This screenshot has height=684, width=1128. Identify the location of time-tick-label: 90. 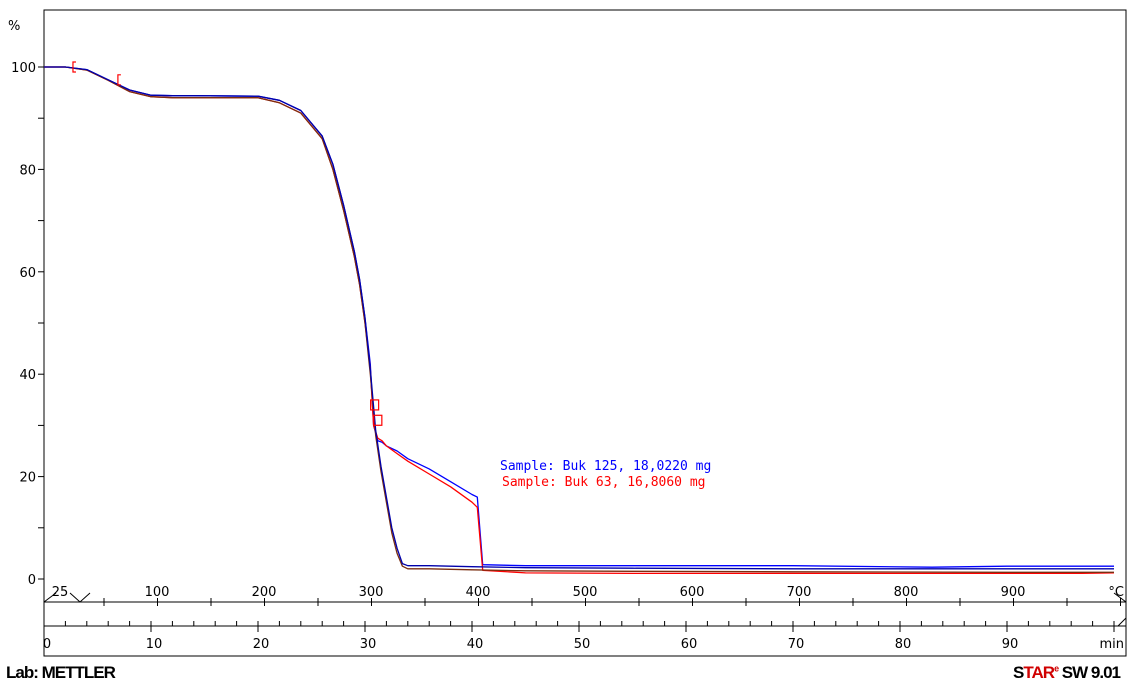
(1010, 644).